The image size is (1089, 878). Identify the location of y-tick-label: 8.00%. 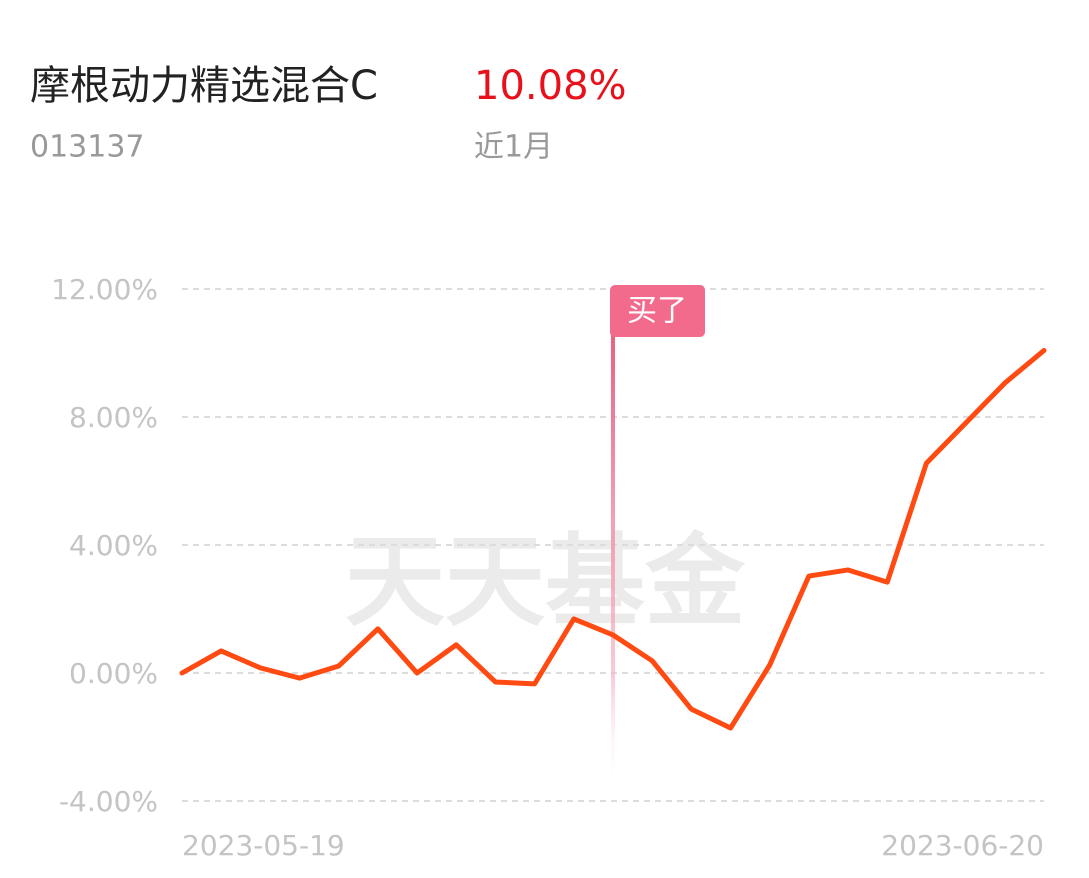
(113, 417).